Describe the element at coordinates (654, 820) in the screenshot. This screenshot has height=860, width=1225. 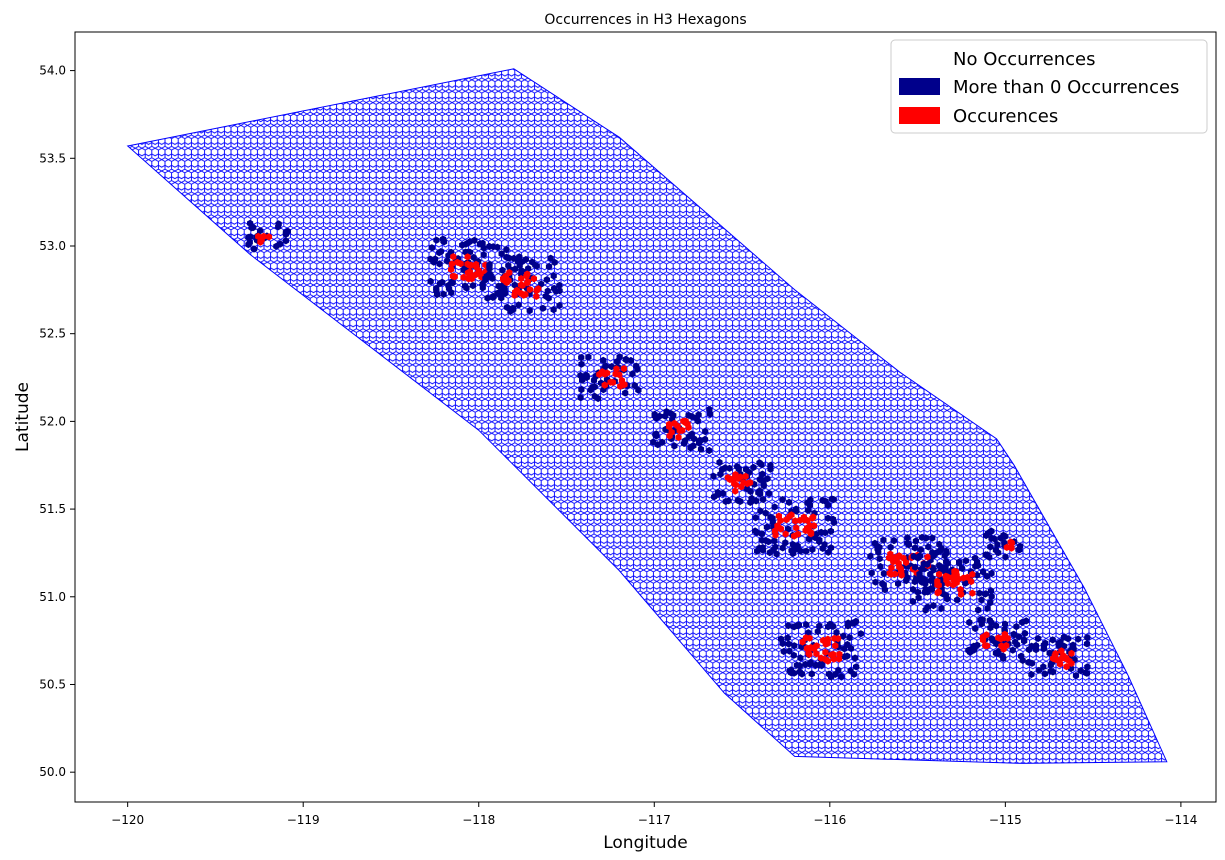
I see `x-tick-label: −117` at that location.